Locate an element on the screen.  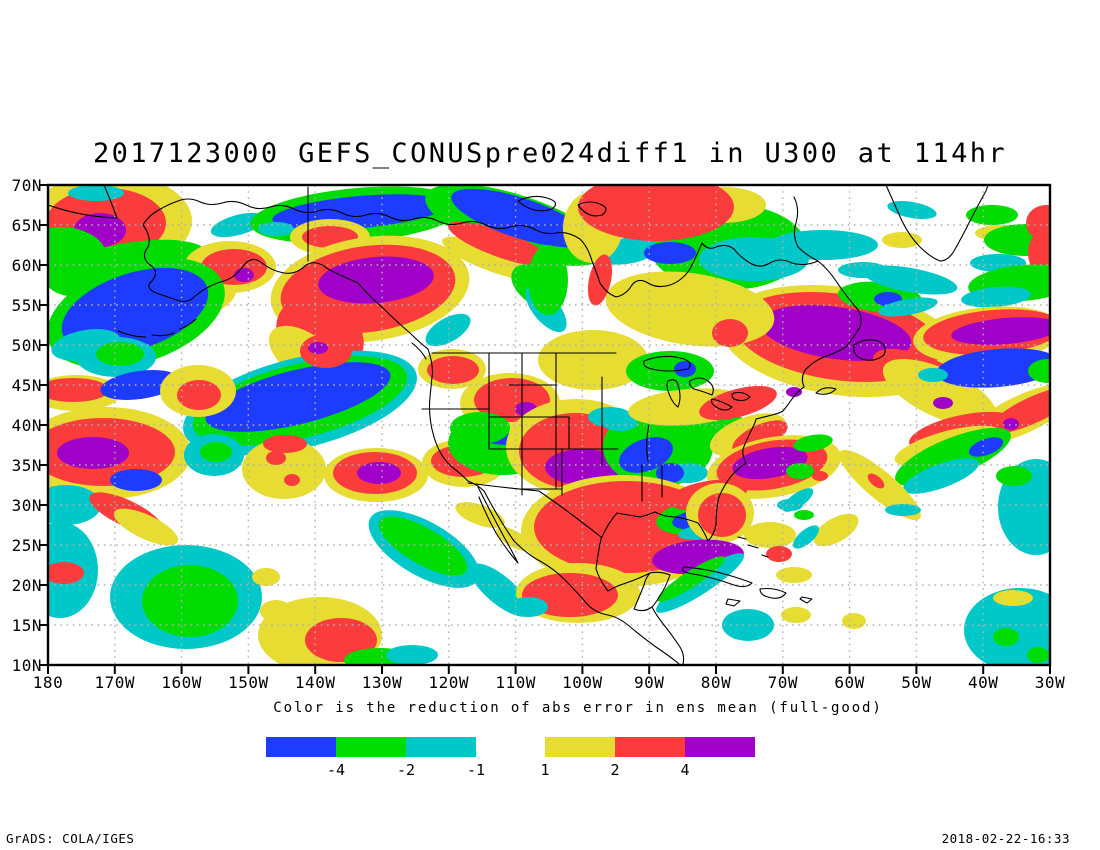
y-axis-label: 20N is located at coordinates (26, 585).